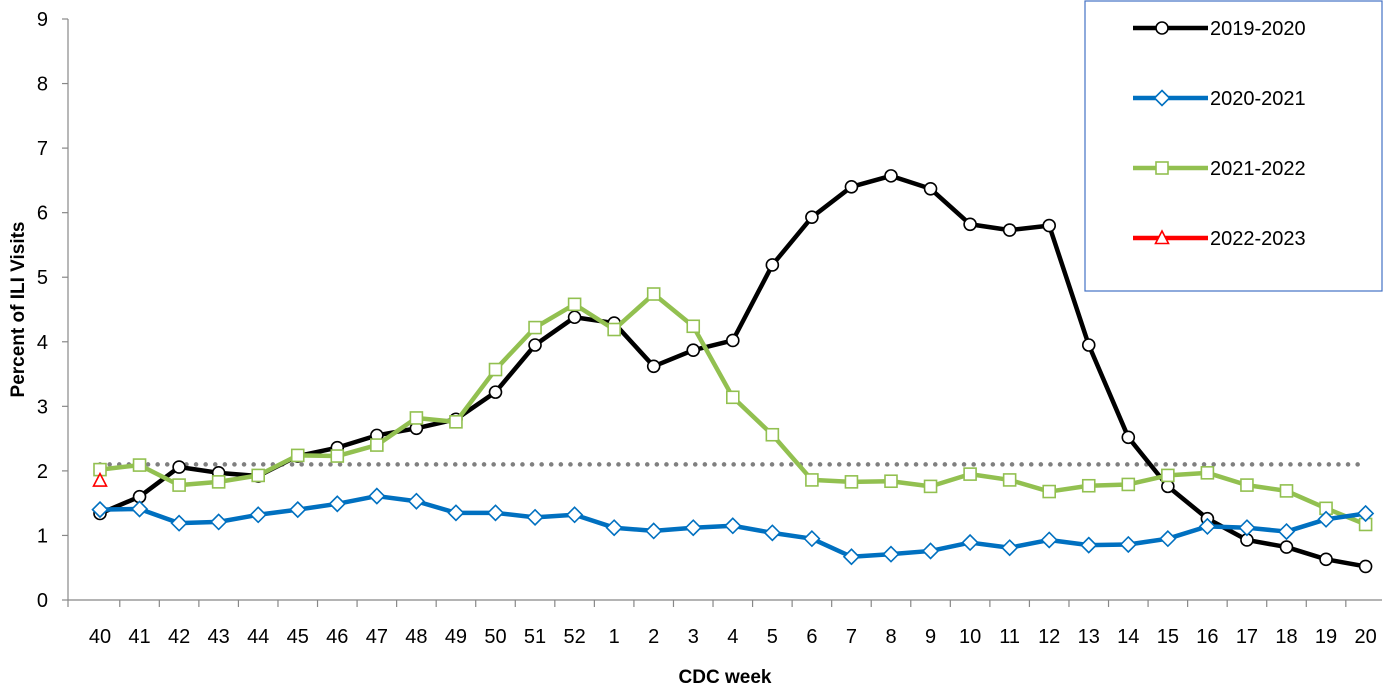  What do you see at coordinates (42, 20) in the screenshot?
I see `y-tick-label: 9` at bounding box center [42, 20].